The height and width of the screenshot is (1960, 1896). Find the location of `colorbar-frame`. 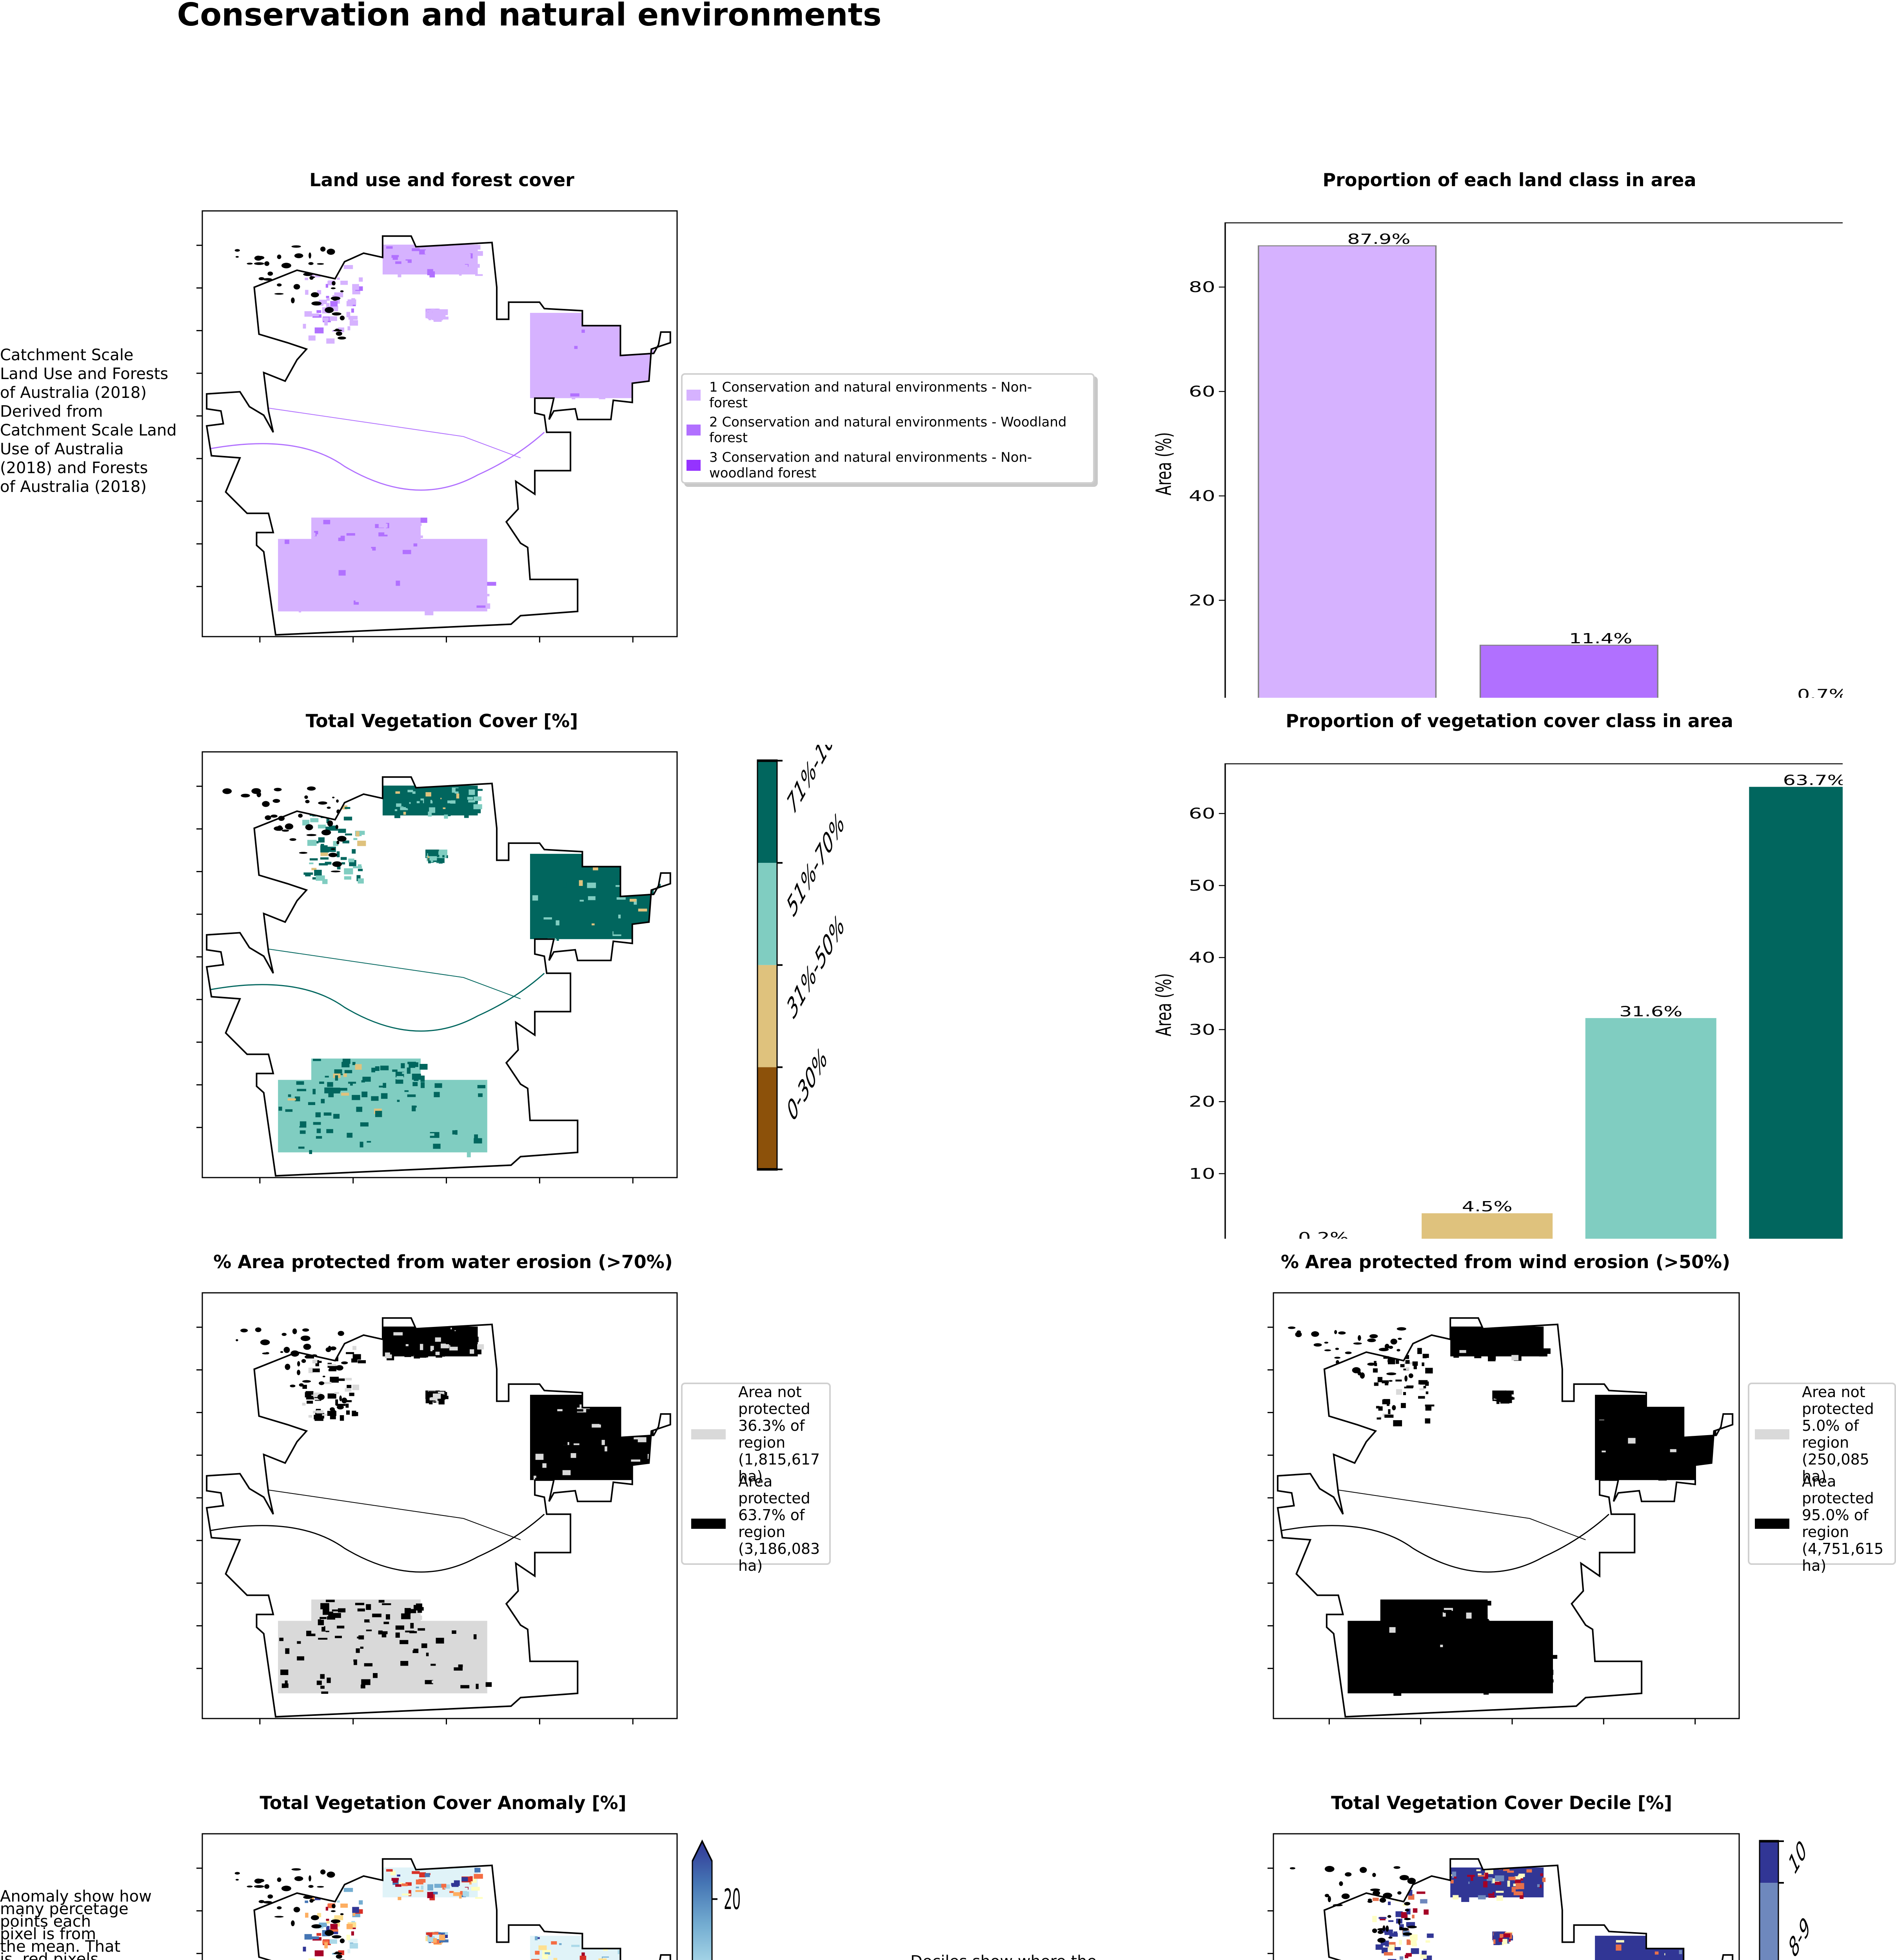

colorbar-frame is located at coordinates (767, 965).